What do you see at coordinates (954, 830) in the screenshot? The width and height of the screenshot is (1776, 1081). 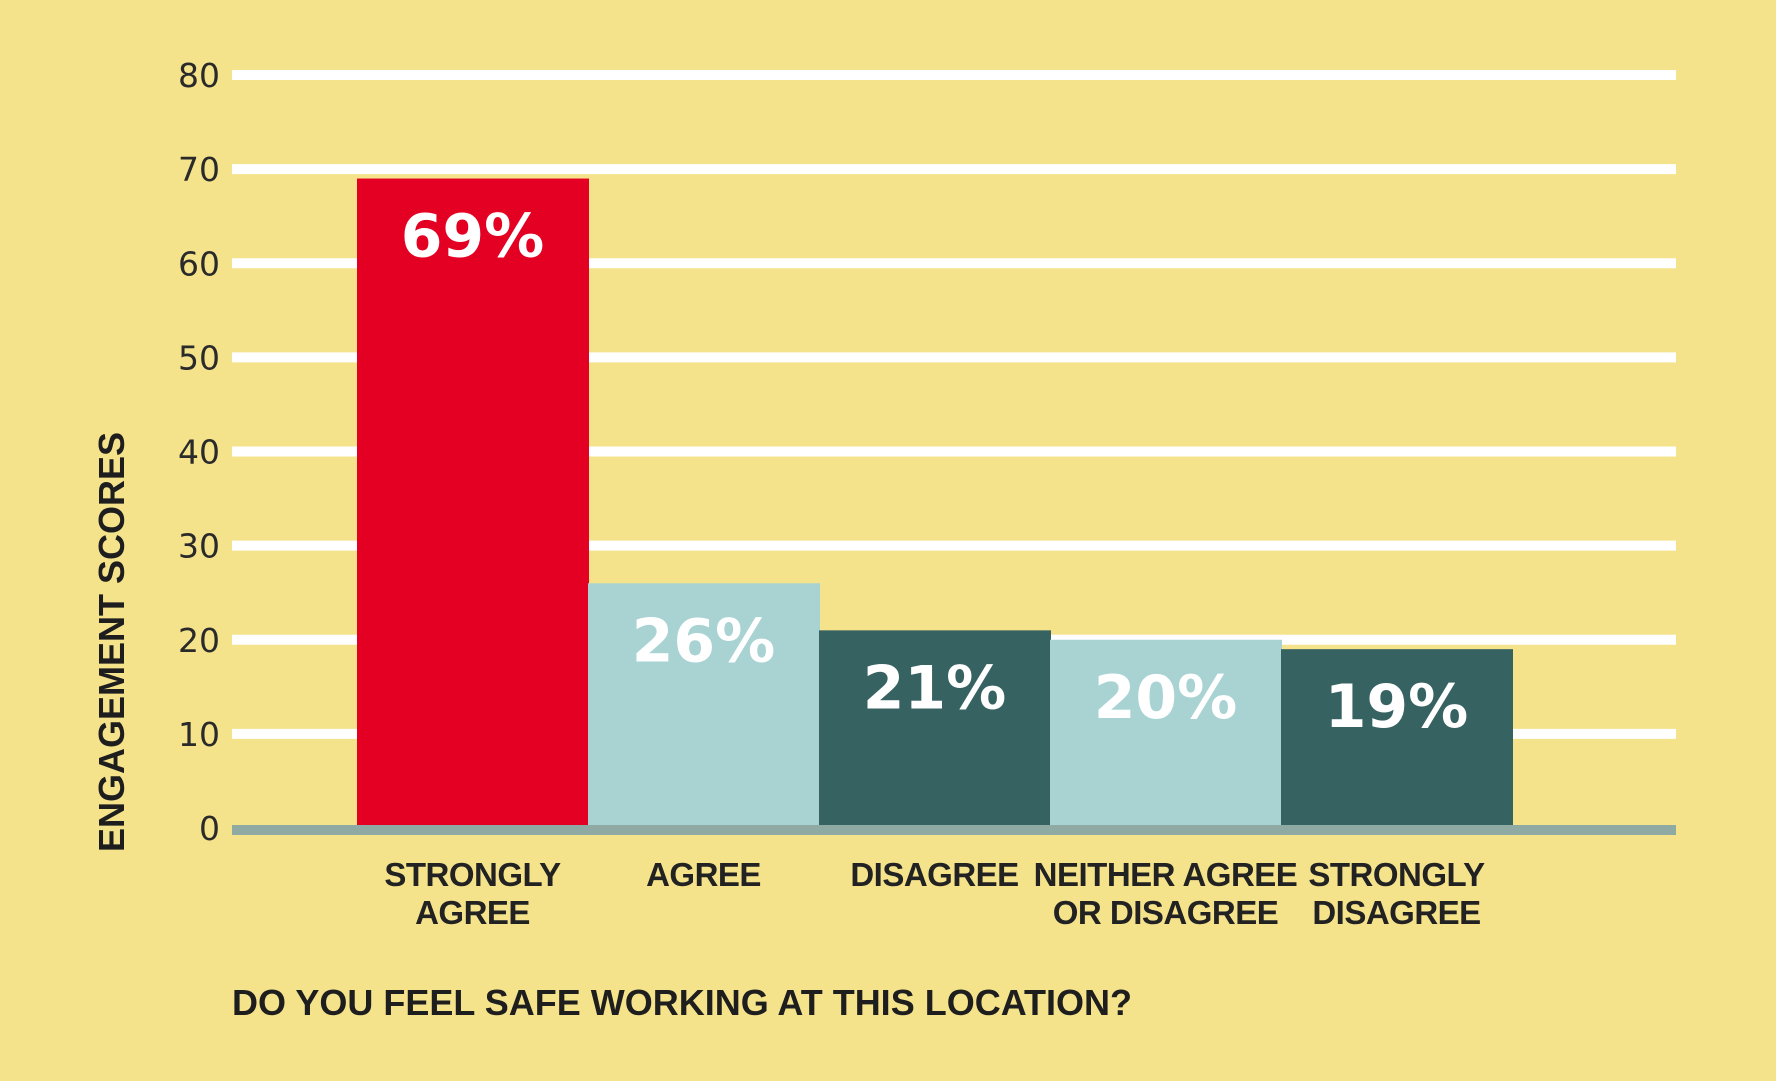 I see `x-axis-baseline` at bounding box center [954, 830].